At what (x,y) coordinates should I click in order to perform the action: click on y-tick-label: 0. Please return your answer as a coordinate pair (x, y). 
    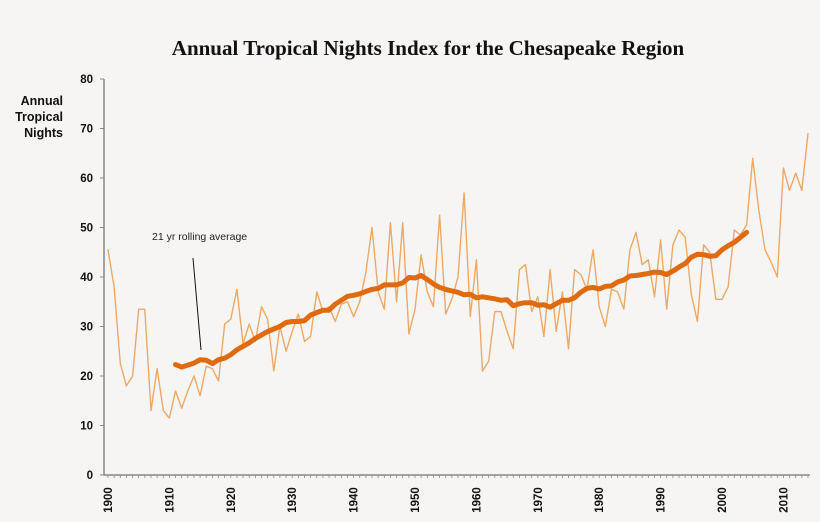
    Looking at the image, I should click on (90, 476).